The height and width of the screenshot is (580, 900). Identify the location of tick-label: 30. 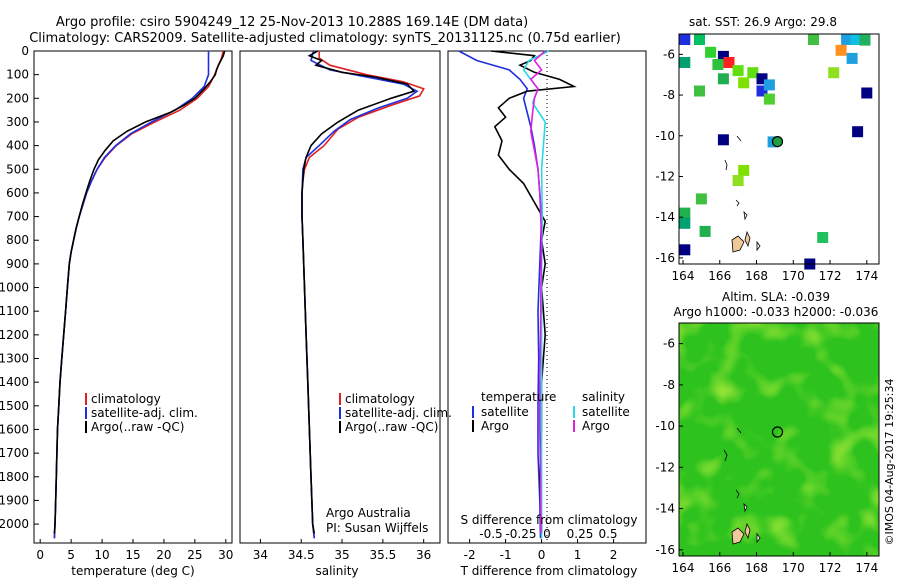
(225, 555).